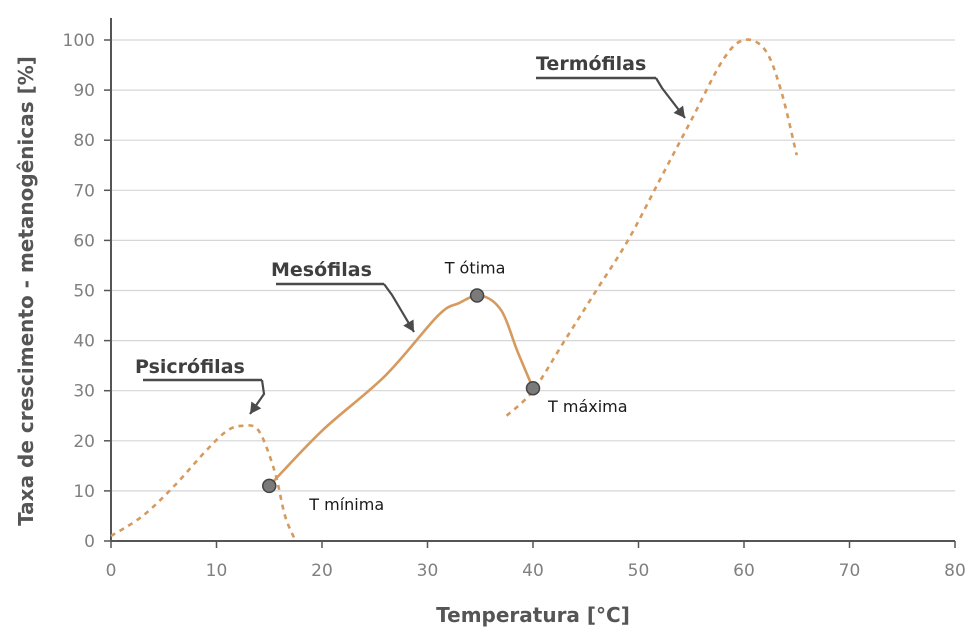  I want to click on group-label-2: Termófilas, so click(591, 64).